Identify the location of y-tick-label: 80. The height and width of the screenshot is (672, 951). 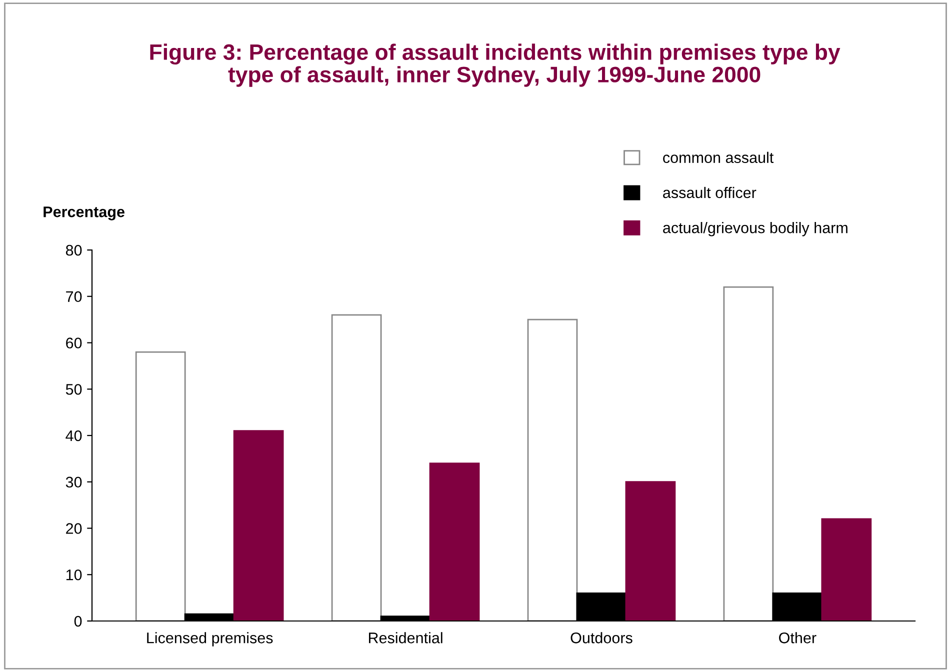
(74, 250).